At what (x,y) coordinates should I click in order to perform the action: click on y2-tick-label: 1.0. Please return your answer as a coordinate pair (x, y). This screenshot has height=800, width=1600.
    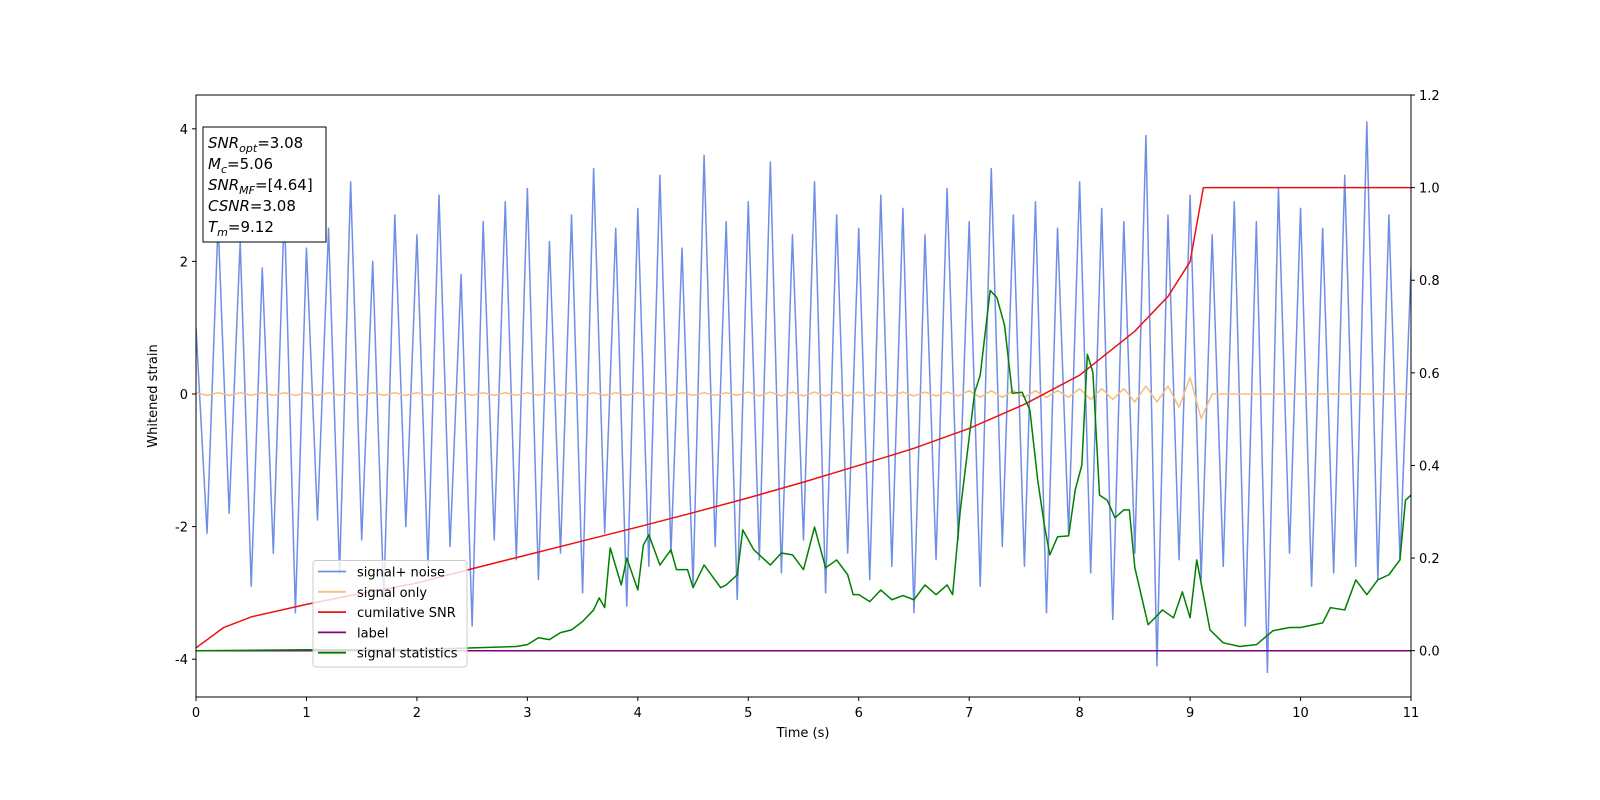
    Looking at the image, I should click on (1429, 189).